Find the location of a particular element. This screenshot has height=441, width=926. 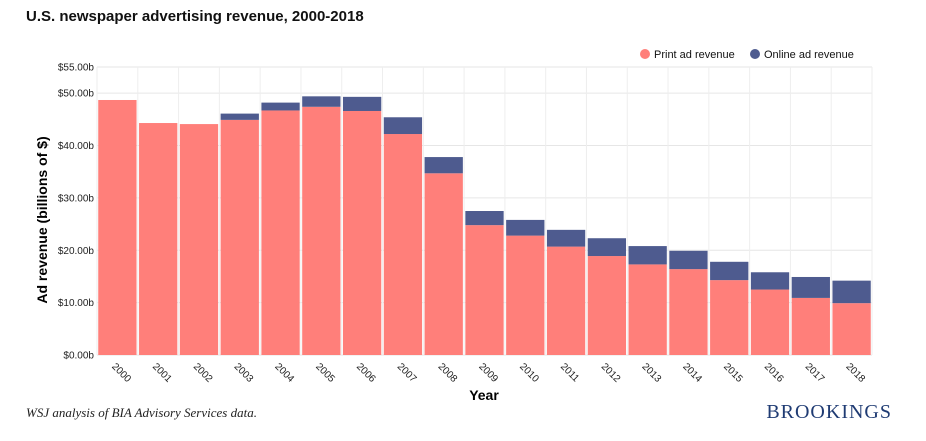

brand-logo: BROOKINGS is located at coordinates (829, 412).